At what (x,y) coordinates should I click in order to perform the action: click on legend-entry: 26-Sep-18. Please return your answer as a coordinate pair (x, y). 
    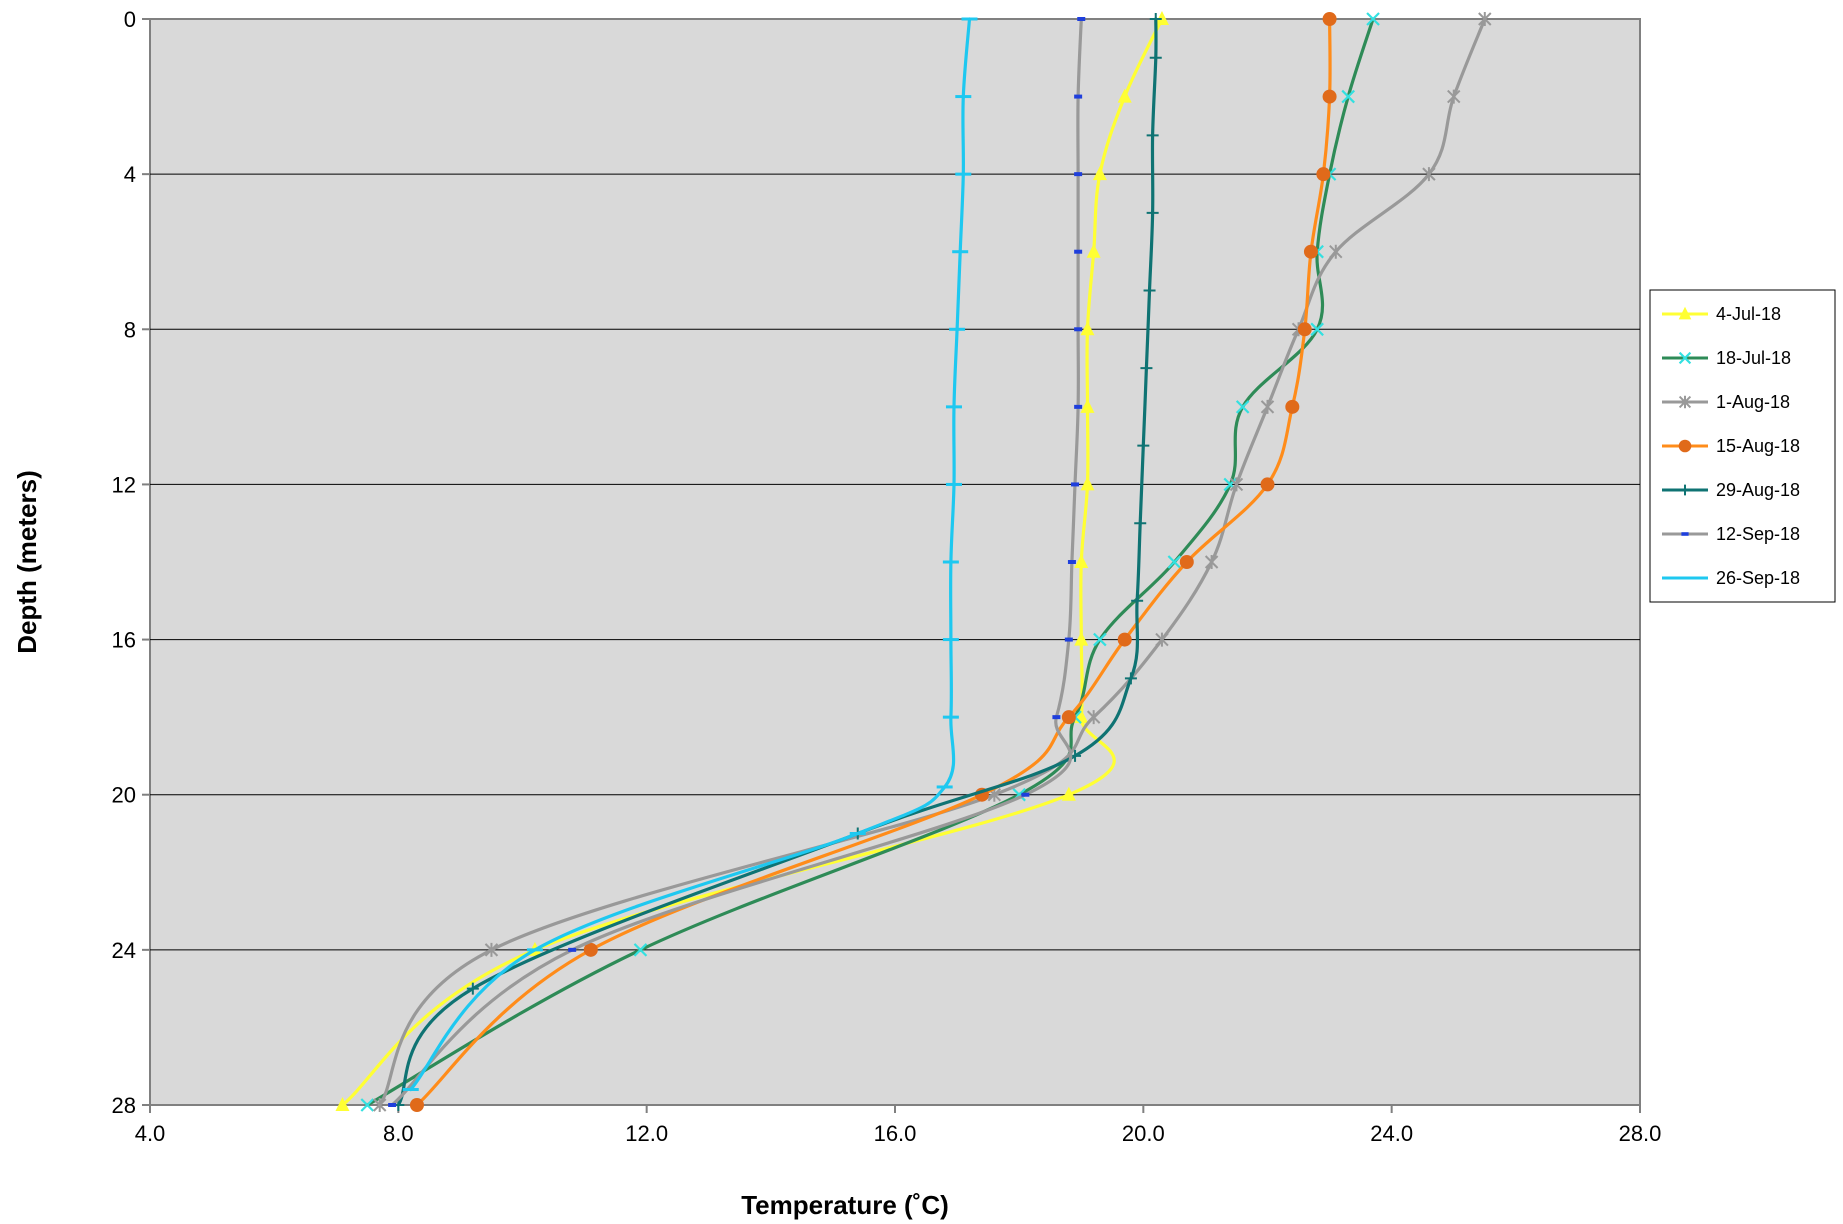
    Looking at the image, I should click on (1731, 578).